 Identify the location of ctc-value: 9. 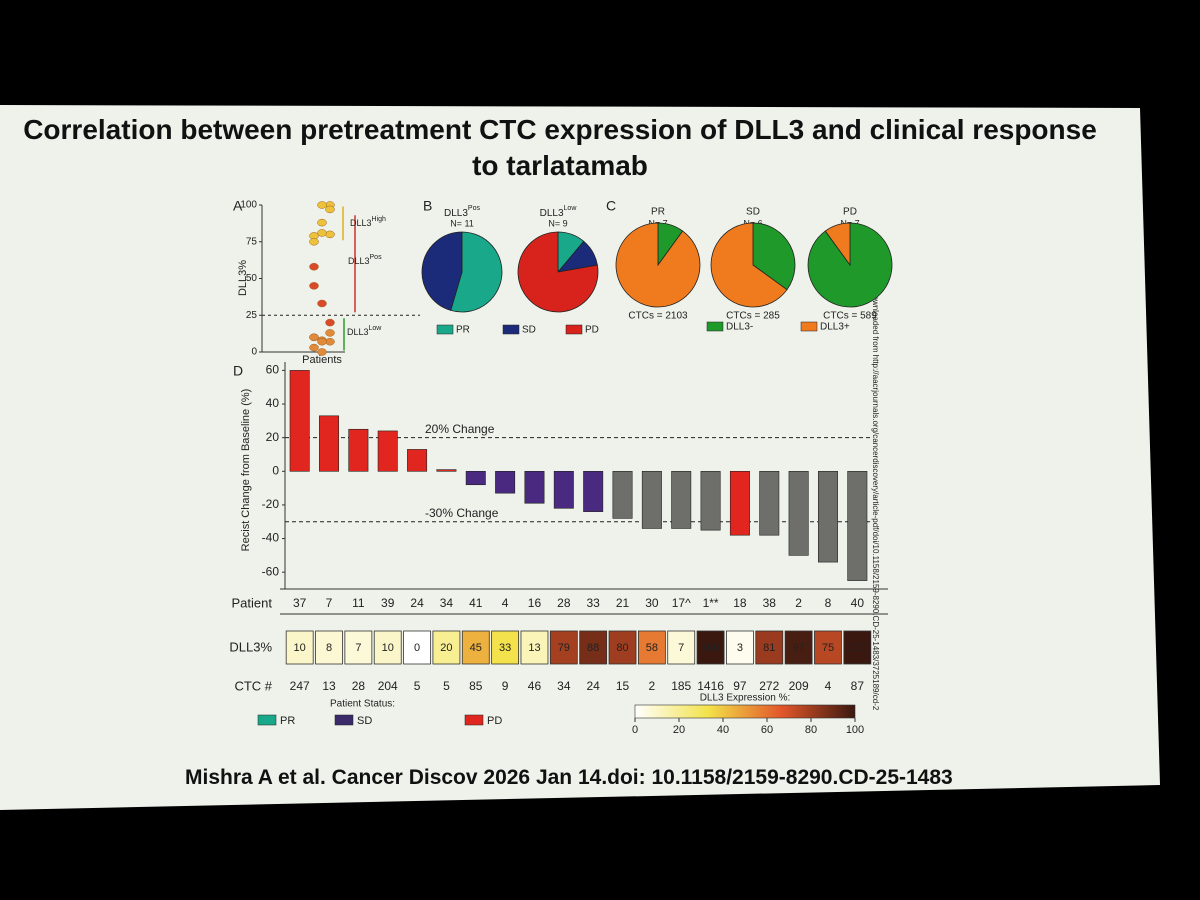
(505, 686).